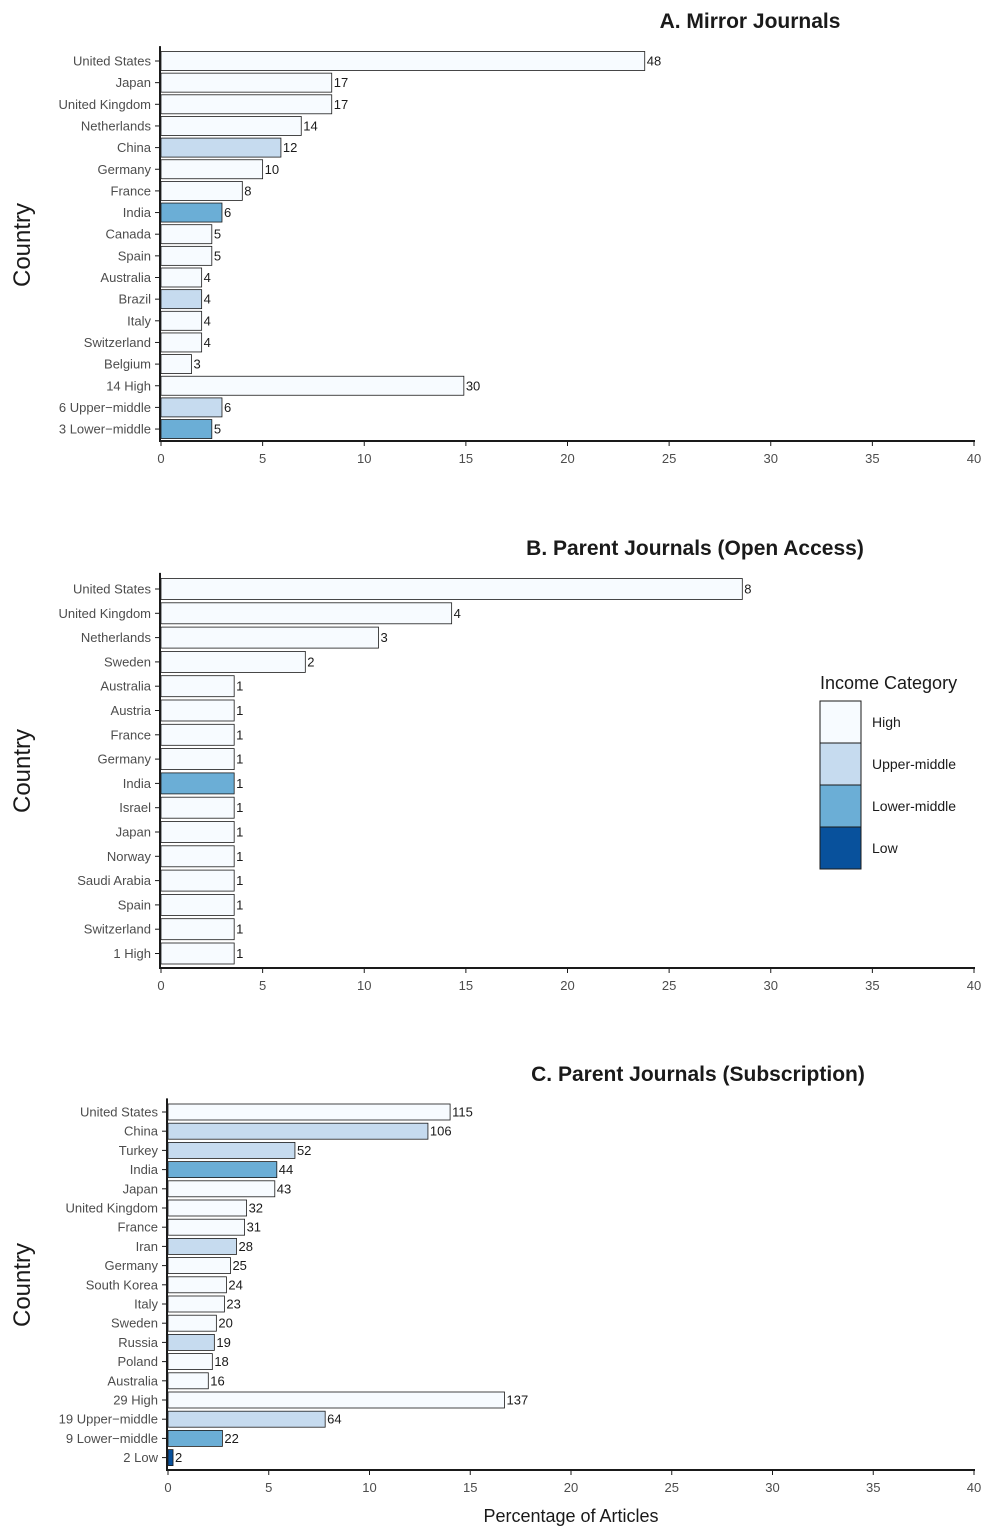 The image size is (984, 1527). What do you see at coordinates (227, 212) in the screenshot?
I see `bar-value-label: 6` at bounding box center [227, 212].